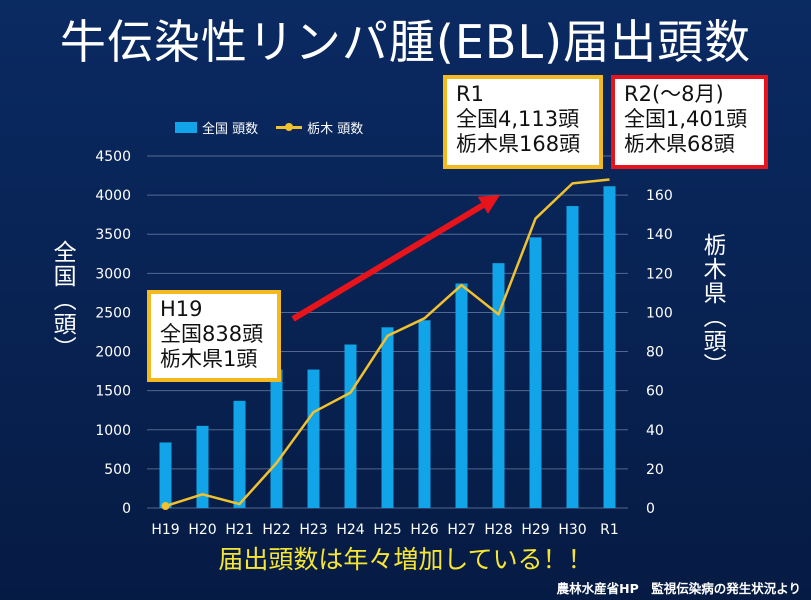 This screenshot has width=811, height=600. What do you see at coordinates (655, 431) in the screenshot?
I see `right-axis-tick: 40` at bounding box center [655, 431].